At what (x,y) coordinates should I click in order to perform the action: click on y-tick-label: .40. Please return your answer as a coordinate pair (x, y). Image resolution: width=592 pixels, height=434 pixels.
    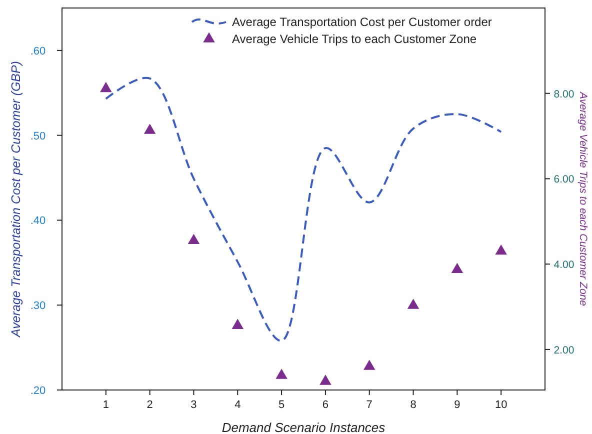
    Looking at the image, I should click on (38, 221).